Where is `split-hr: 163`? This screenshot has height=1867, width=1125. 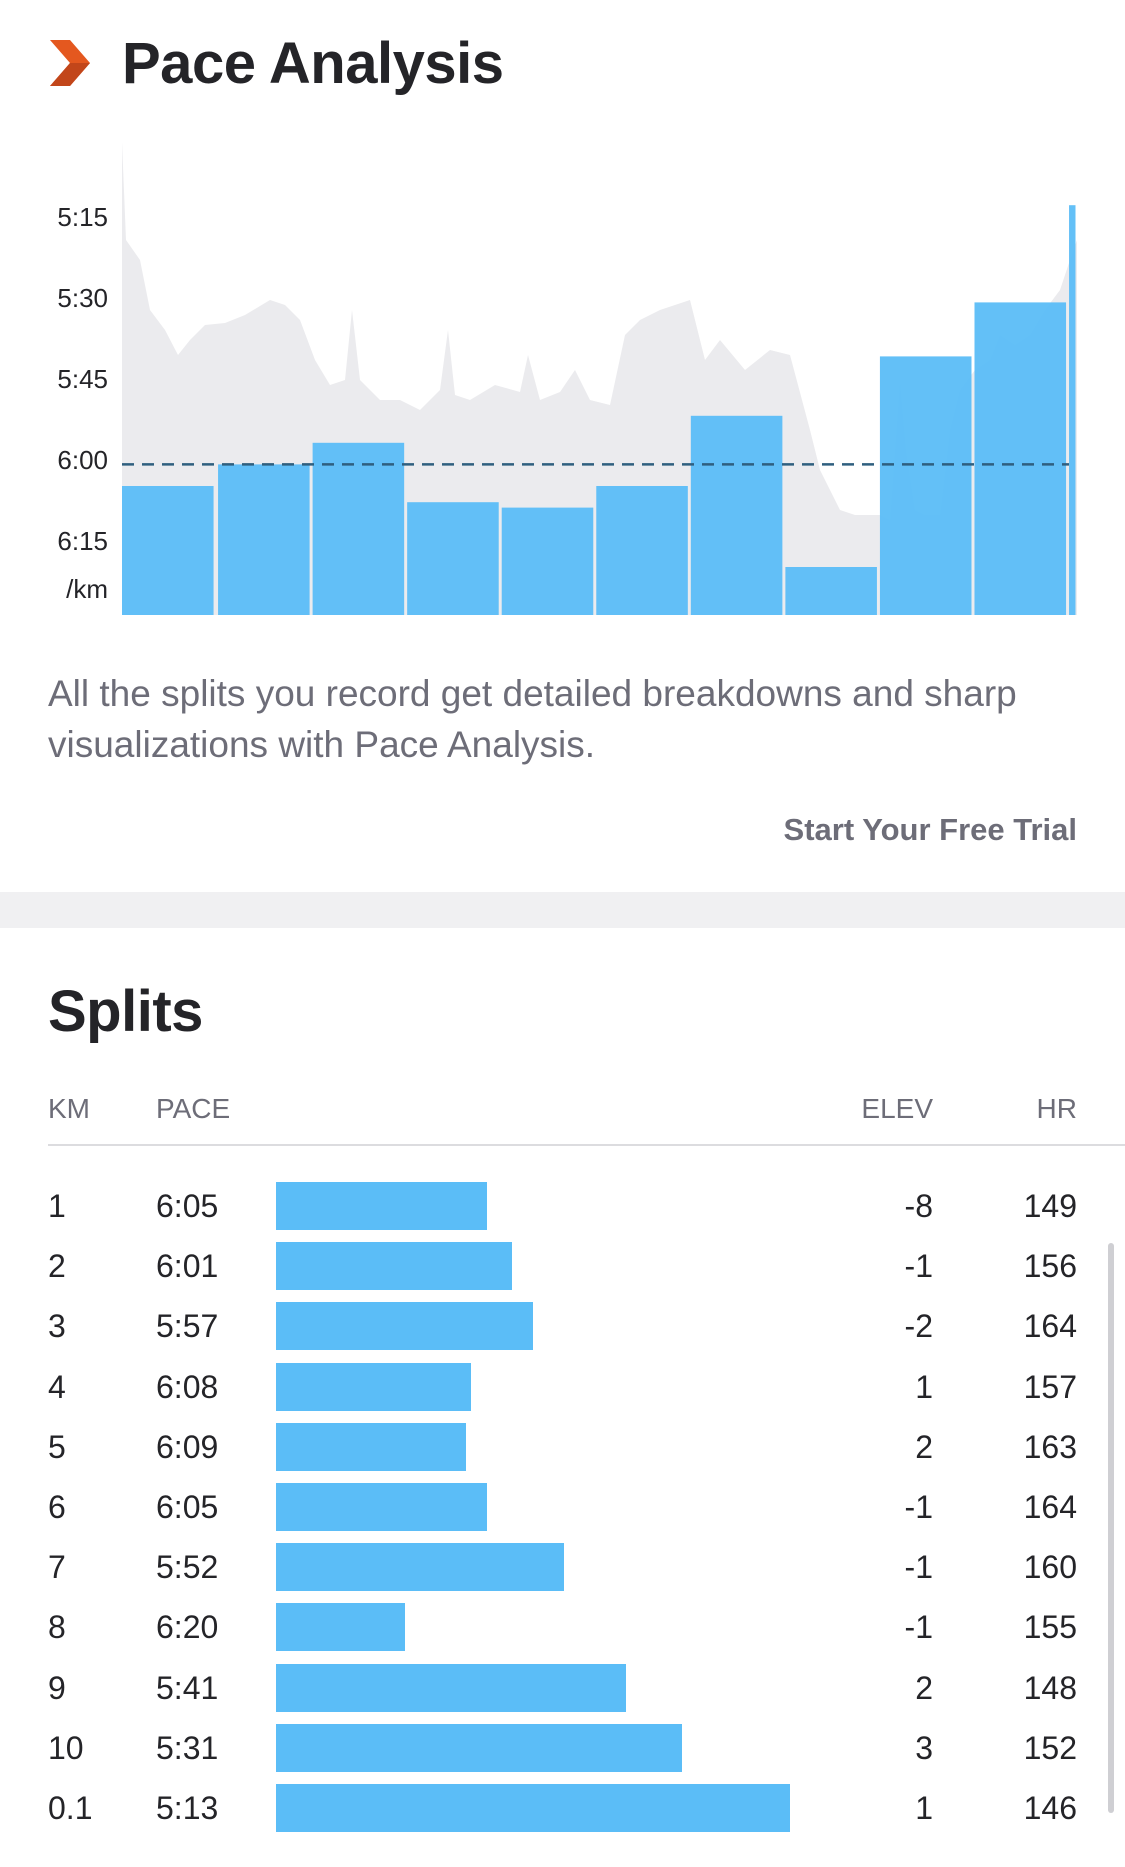
split-hr: 163 is located at coordinates (1050, 1446).